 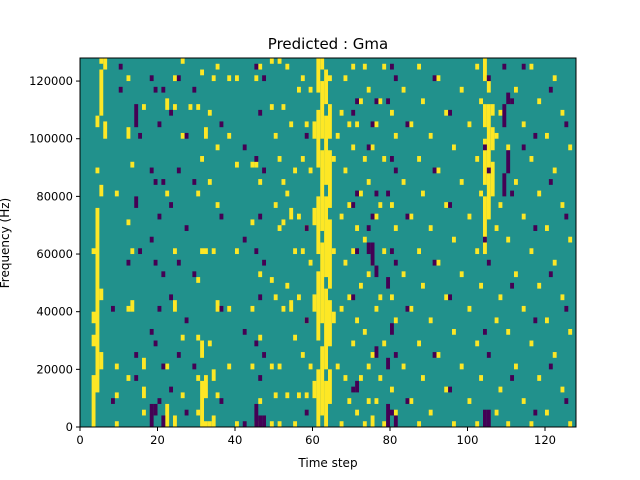 I want to click on y-tick-label: 80000, so click(x=54, y=196).